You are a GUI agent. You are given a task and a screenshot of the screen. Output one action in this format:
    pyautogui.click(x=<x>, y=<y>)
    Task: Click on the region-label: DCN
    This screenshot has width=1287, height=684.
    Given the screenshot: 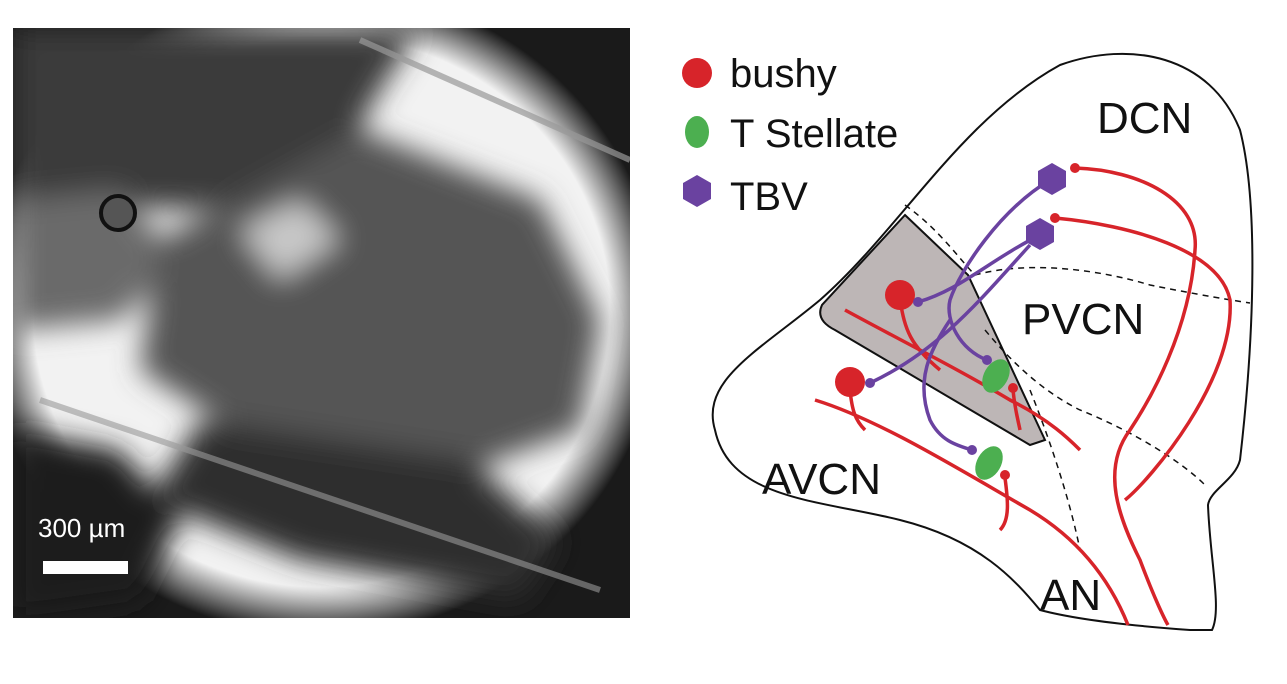 What is the action you would take?
    pyautogui.click(x=1144, y=118)
    